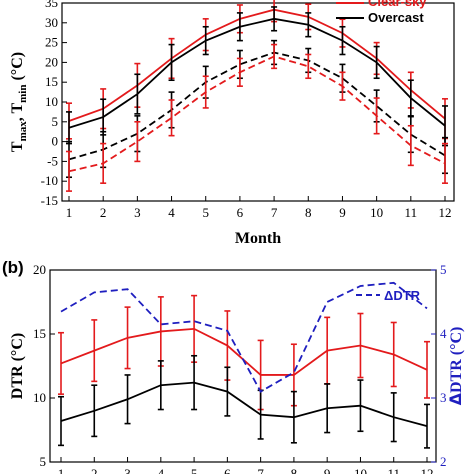 The image size is (474, 474). I want to click on panel-b-y-ticks-right: 2 3 4 5, so click(439, 365).